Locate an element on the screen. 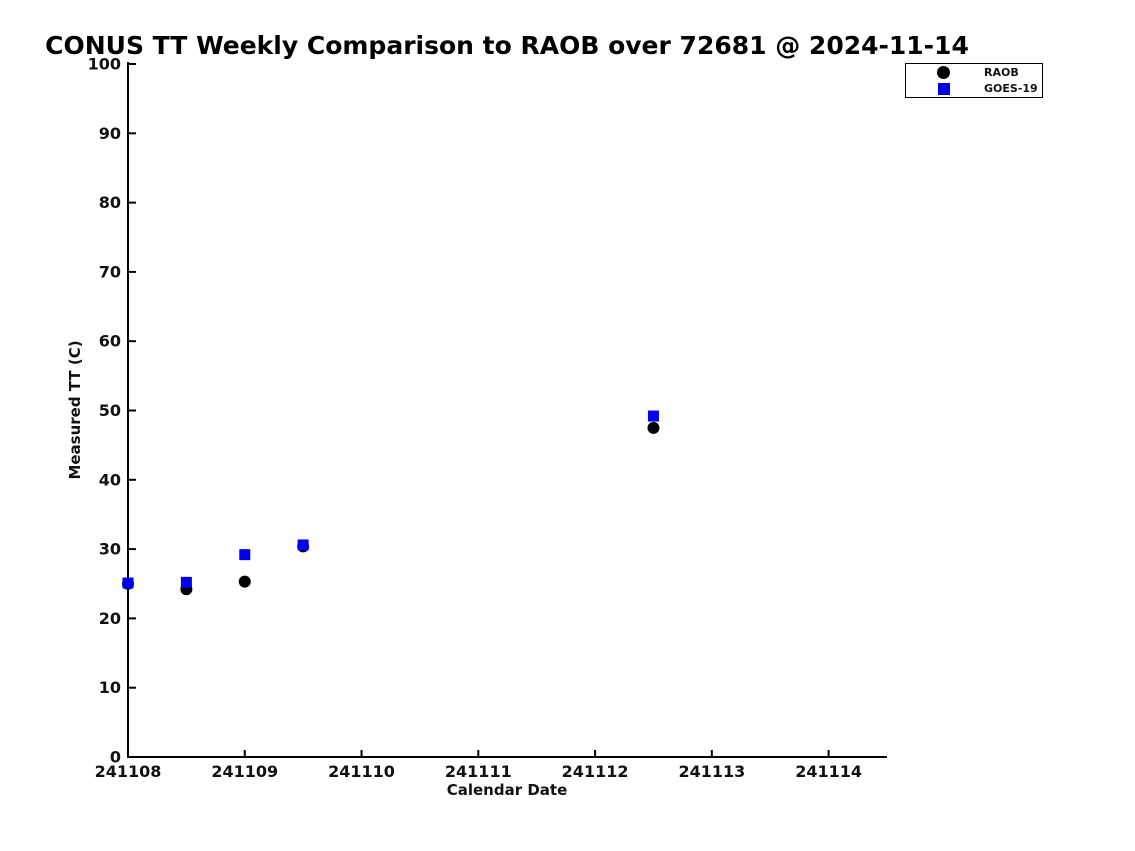 The image size is (1135, 851). y-tick-label: 30 is located at coordinates (110, 549).